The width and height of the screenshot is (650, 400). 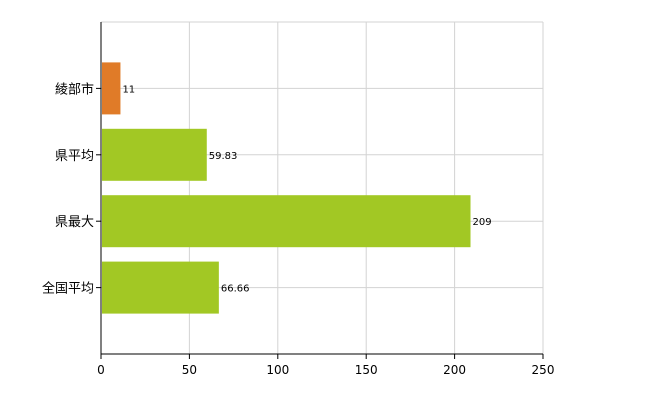 What do you see at coordinates (74, 89) in the screenshot?
I see `category-label: 綾部市` at bounding box center [74, 89].